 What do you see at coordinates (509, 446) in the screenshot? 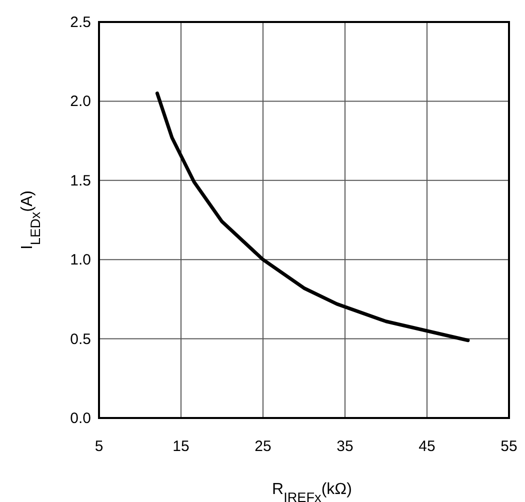
I see `x-tick-label: 55` at bounding box center [509, 446].